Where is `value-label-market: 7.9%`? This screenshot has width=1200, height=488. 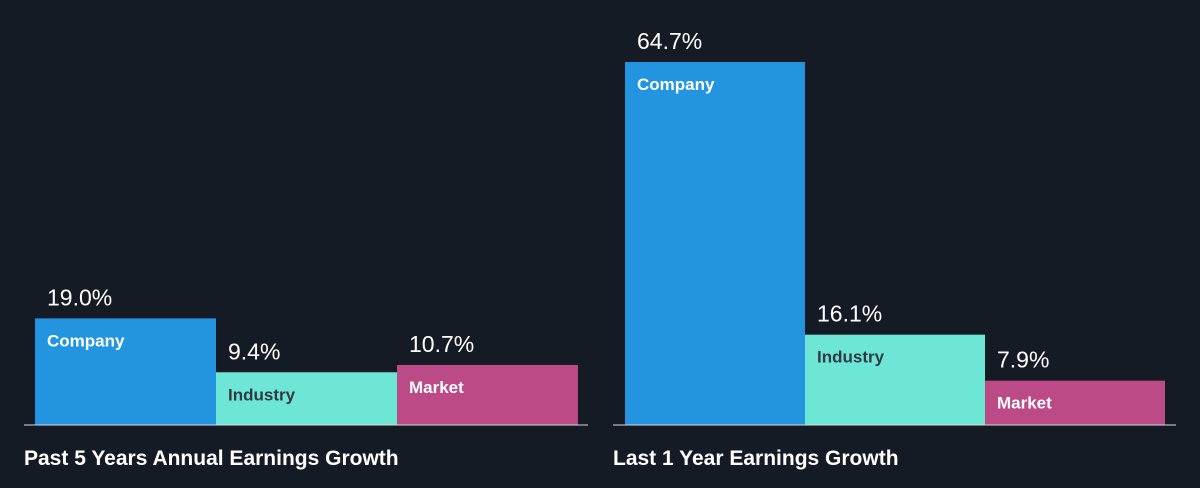 value-label-market: 7.9% is located at coordinates (1023, 360).